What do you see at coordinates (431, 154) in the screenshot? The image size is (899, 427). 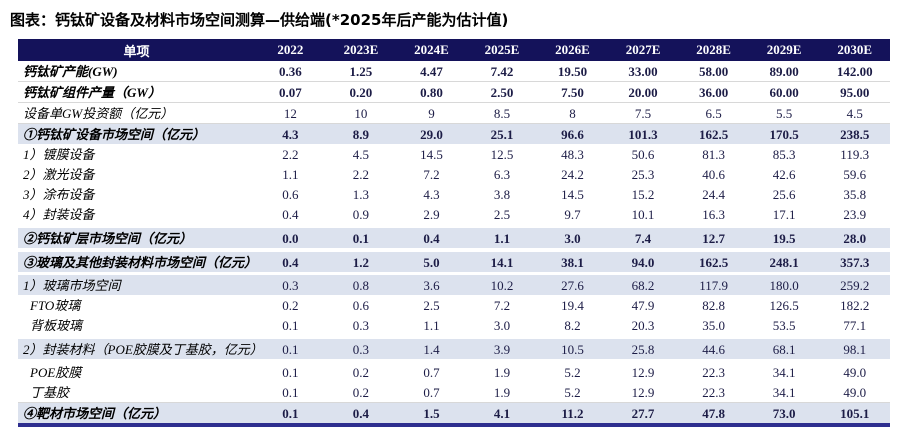 I see `cell-value: 14.5` at bounding box center [431, 154].